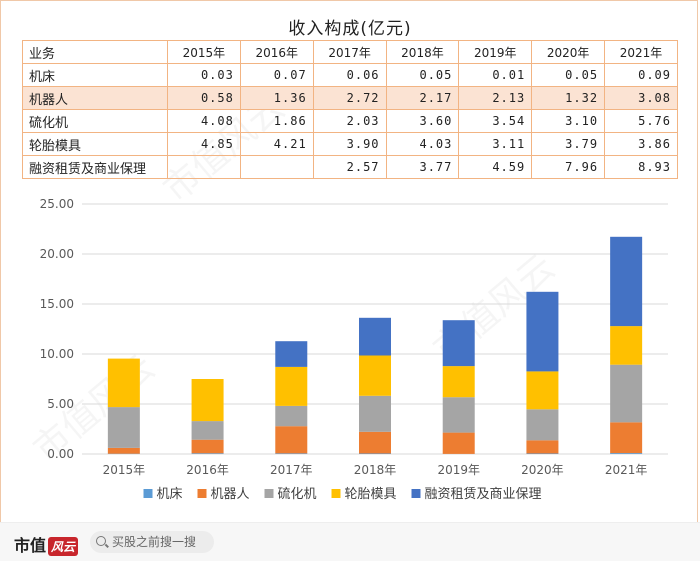 This screenshot has width=700, height=563. I want to click on table-cell: 1.32, so click(568, 98).